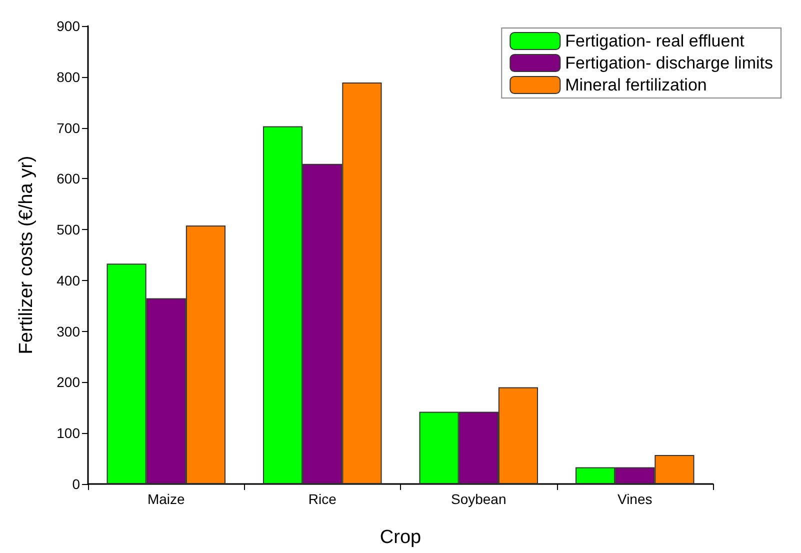  What do you see at coordinates (68, 280) in the screenshot?
I see `y-tick-label: 400` at bounding box center [68, 280].